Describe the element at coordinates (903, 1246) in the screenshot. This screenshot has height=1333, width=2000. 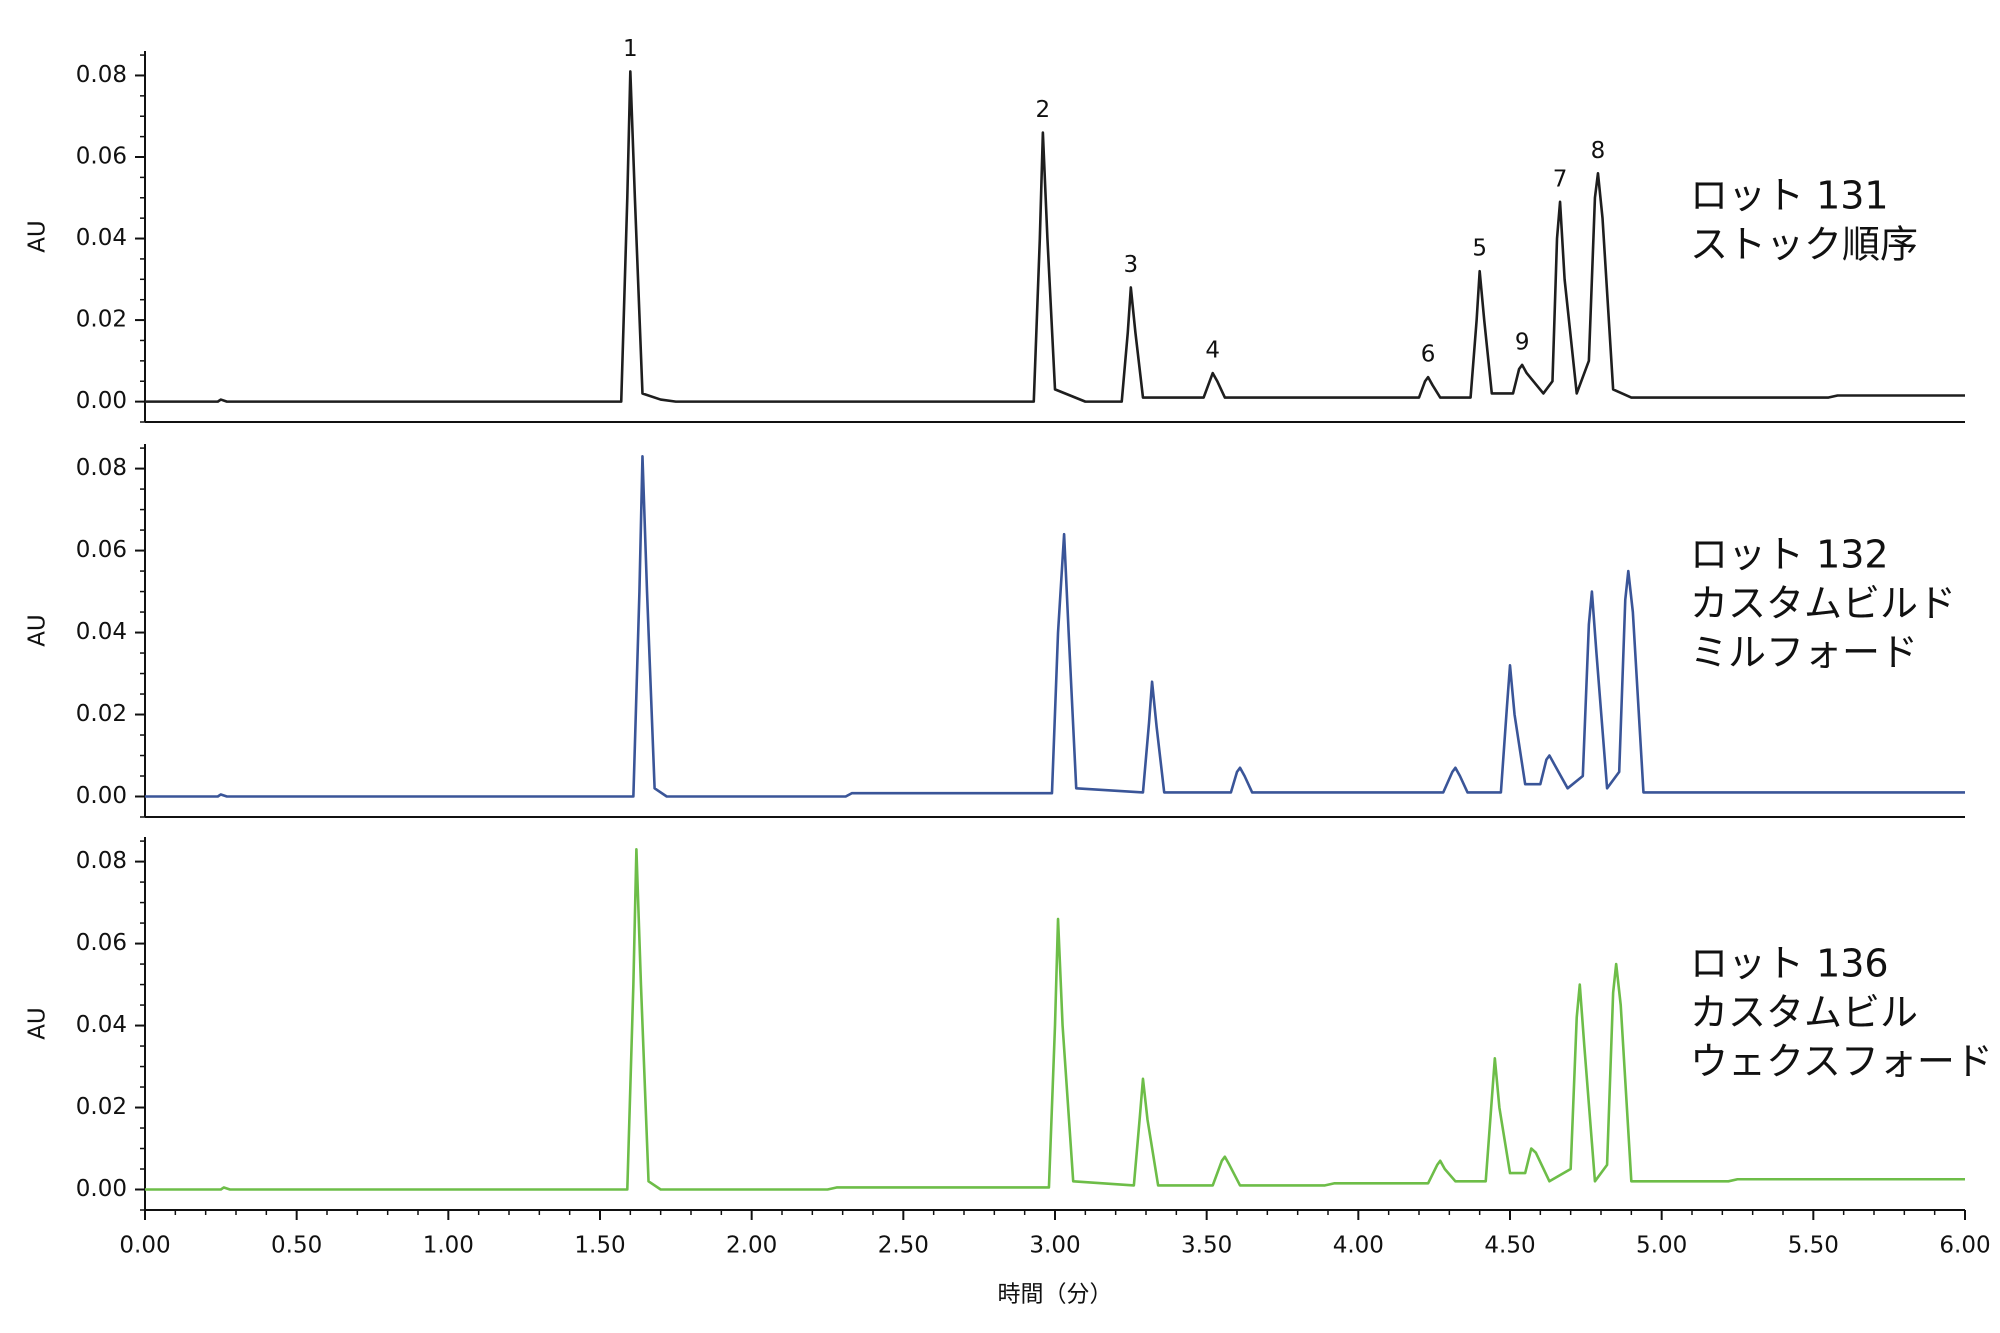
I see `x-tick-label: 2.50` at that location.